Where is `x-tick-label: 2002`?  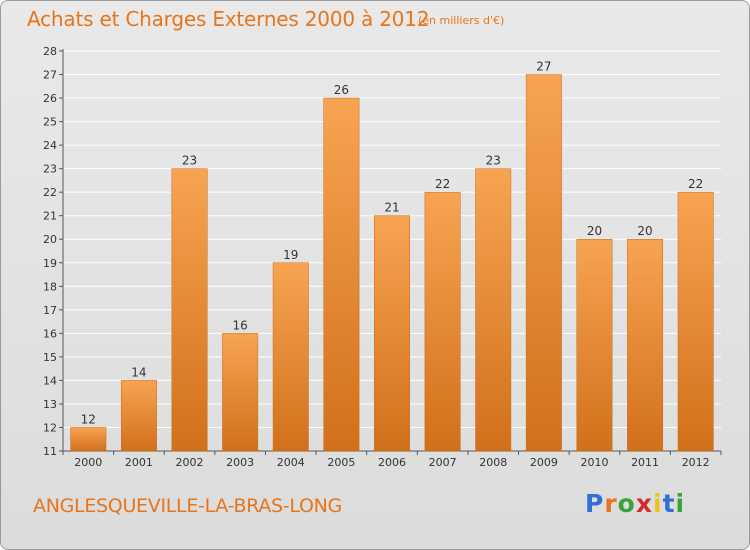 x-tick-label: 2002 is located at coordinates (190, 462).